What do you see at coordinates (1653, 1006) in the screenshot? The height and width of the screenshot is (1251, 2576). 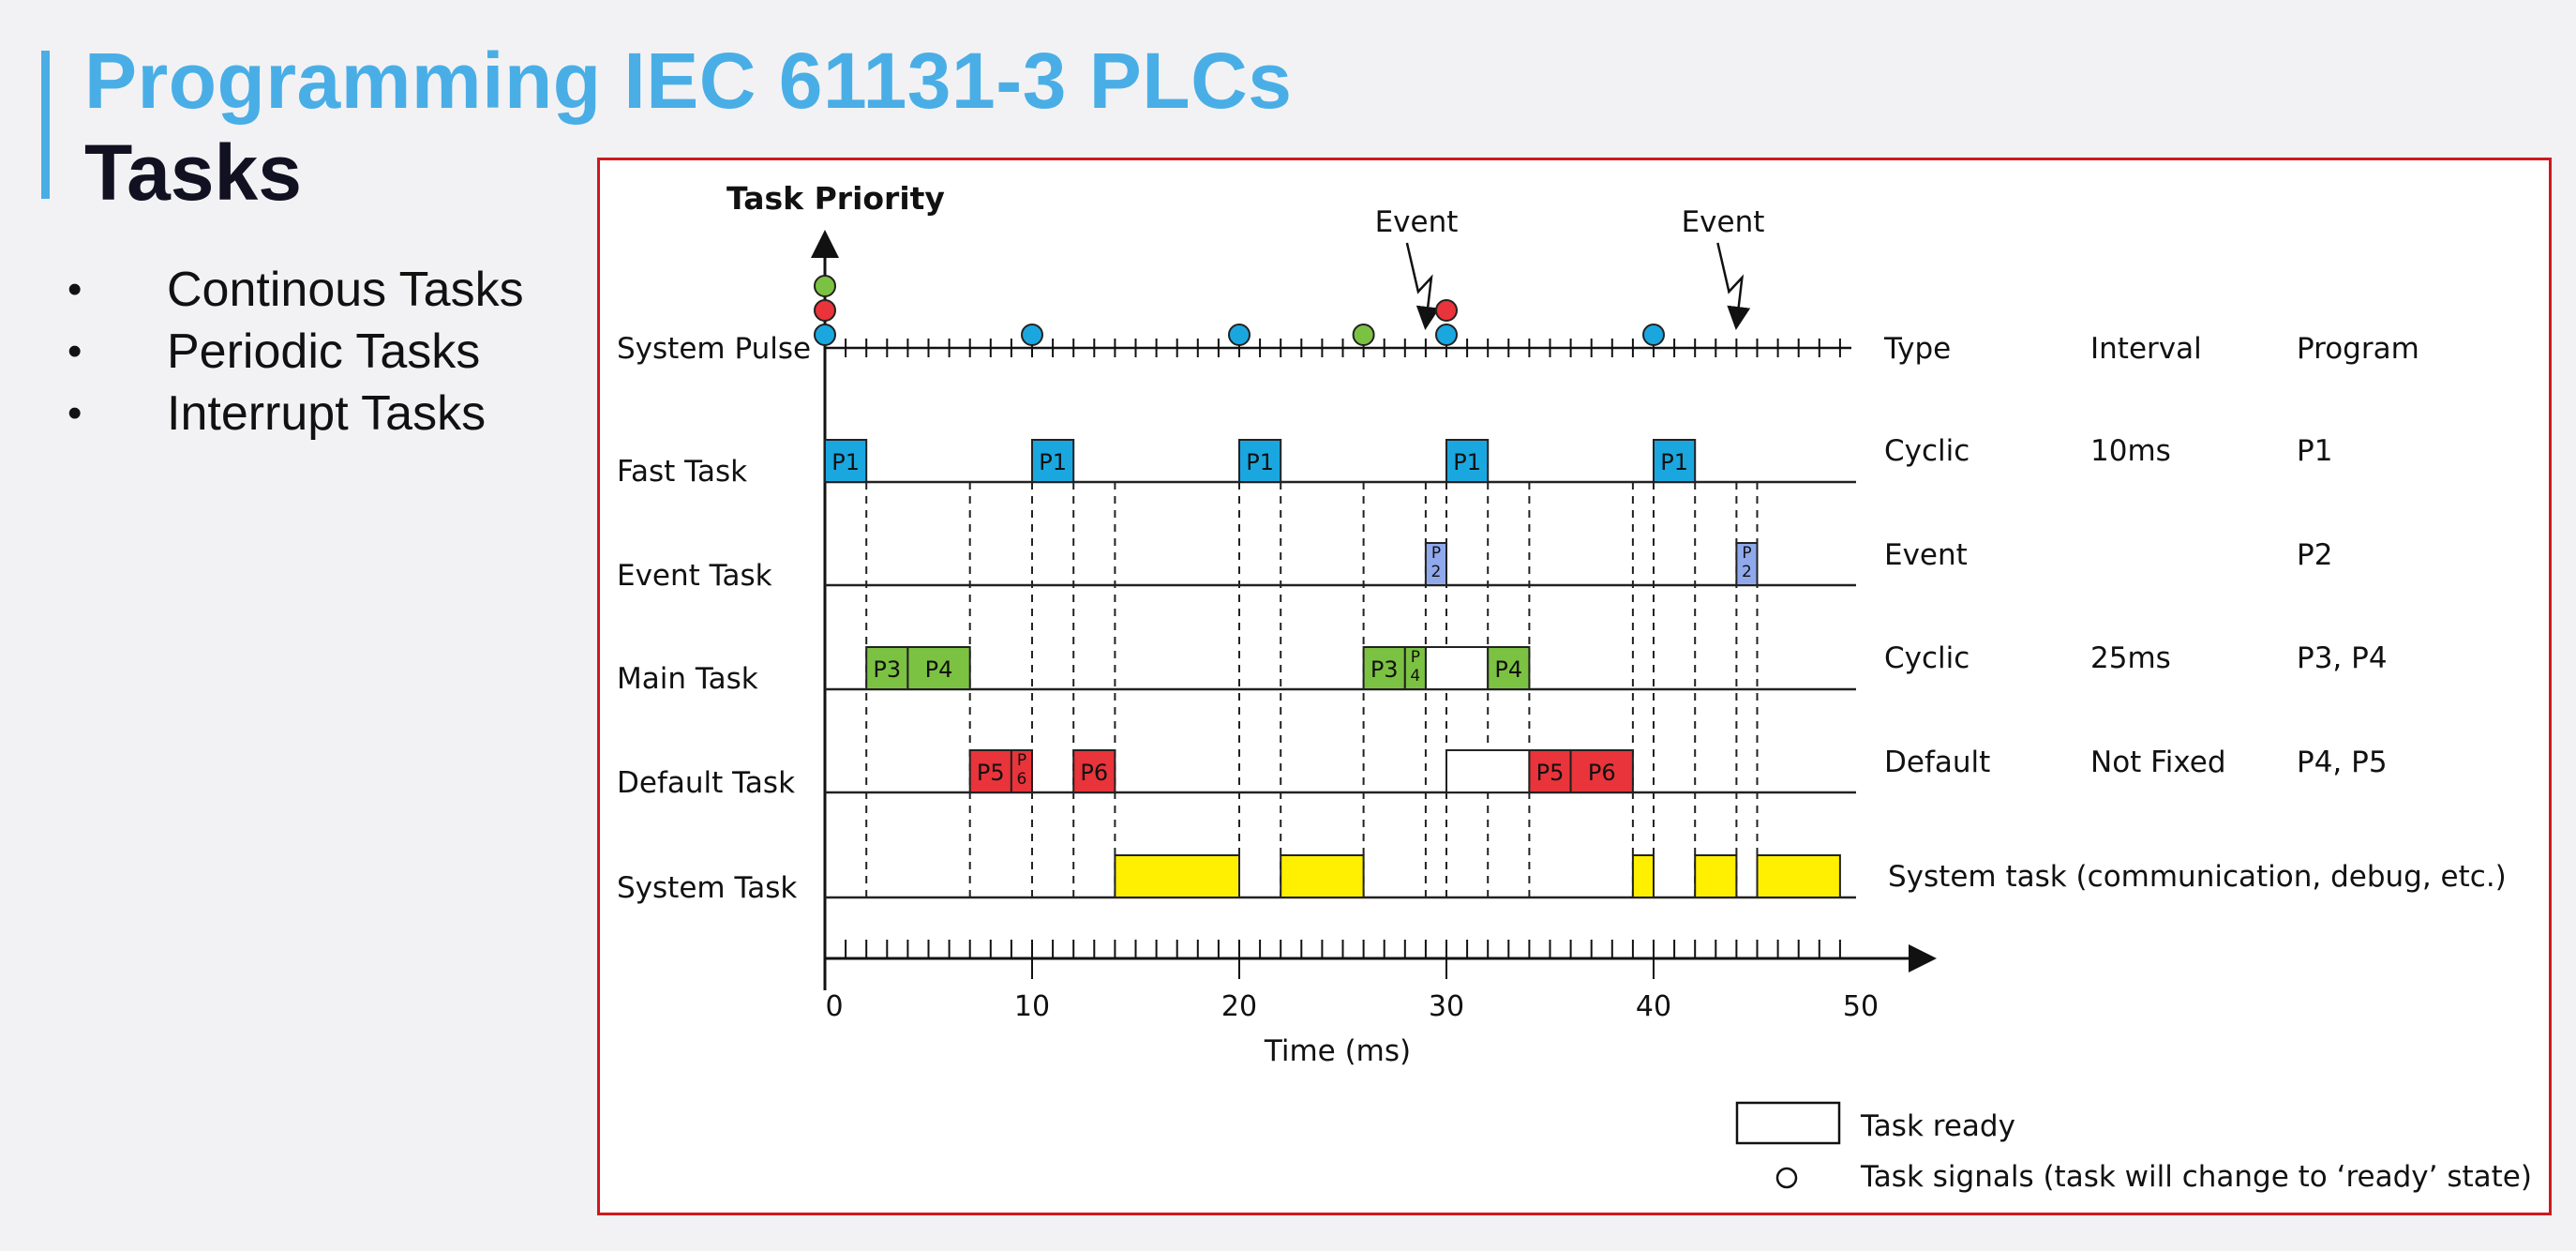 I see `x-tick-label: 40` at bounding box center [1653, 1006].